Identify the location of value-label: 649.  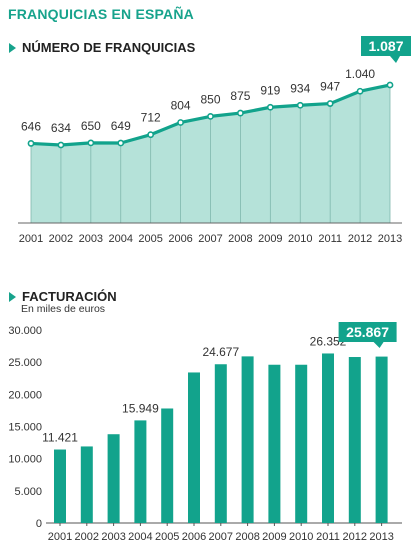
(121, 126).